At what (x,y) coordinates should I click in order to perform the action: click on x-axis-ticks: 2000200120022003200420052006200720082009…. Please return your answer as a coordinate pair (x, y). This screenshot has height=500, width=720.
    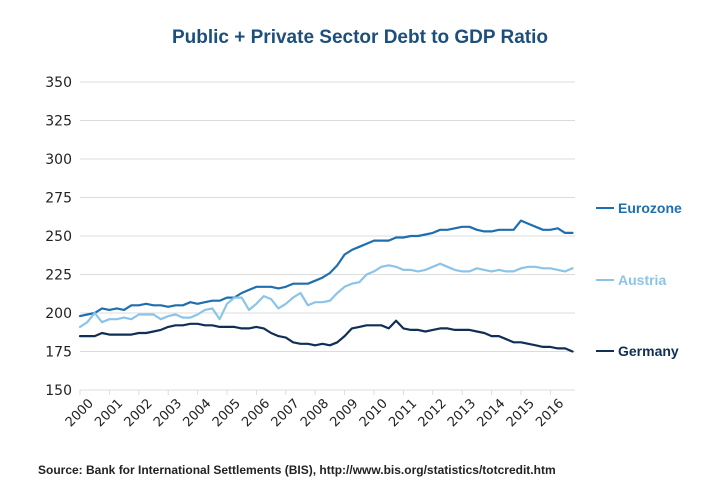
    Looking at the image, I should click on (315, 410).